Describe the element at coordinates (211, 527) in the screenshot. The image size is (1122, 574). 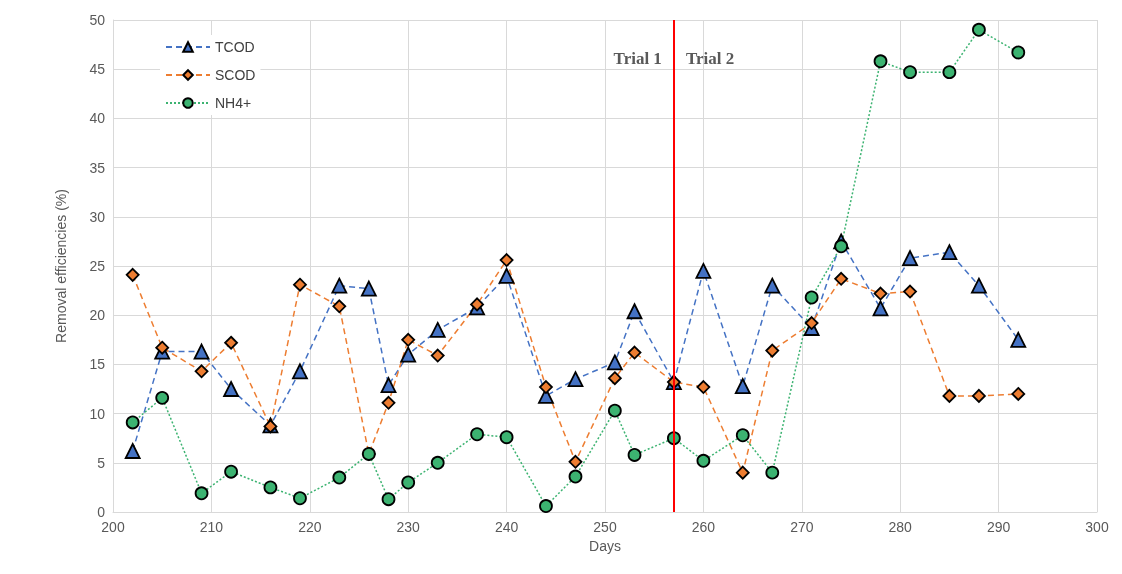
I see `x-tick-label: 210` at that location.